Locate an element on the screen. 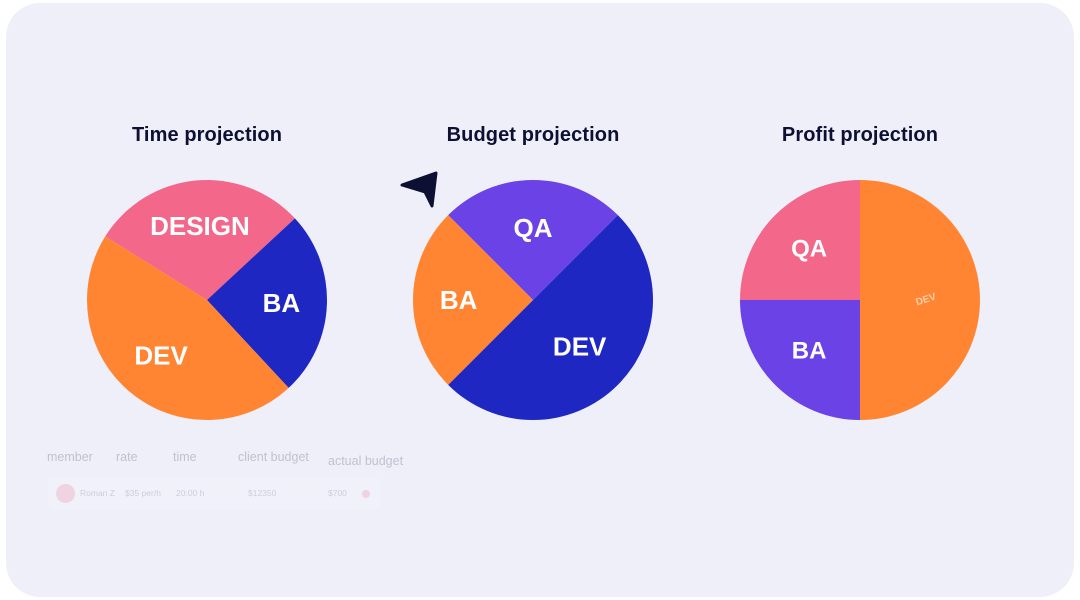 The height and width of the screenshot is (600, 1080). pointer-arrow-icon is located at coordinates (419, 189).